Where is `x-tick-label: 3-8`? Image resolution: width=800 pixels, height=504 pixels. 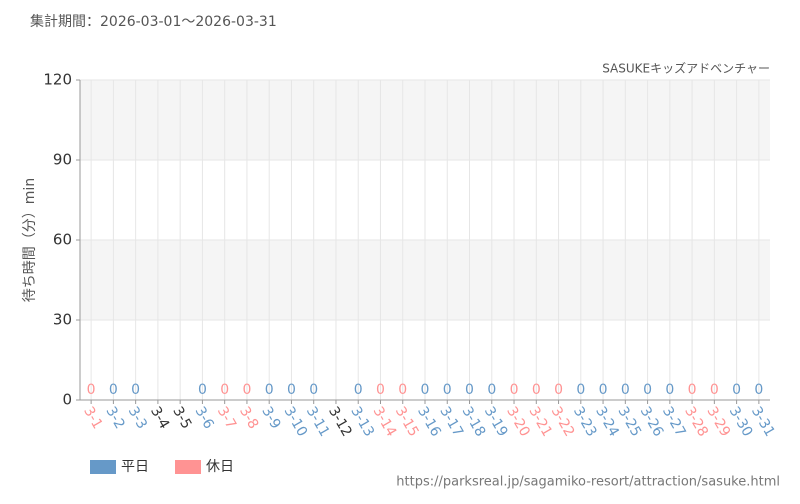 x-tick-label: 3-8 is located at coordinates (248, 418).